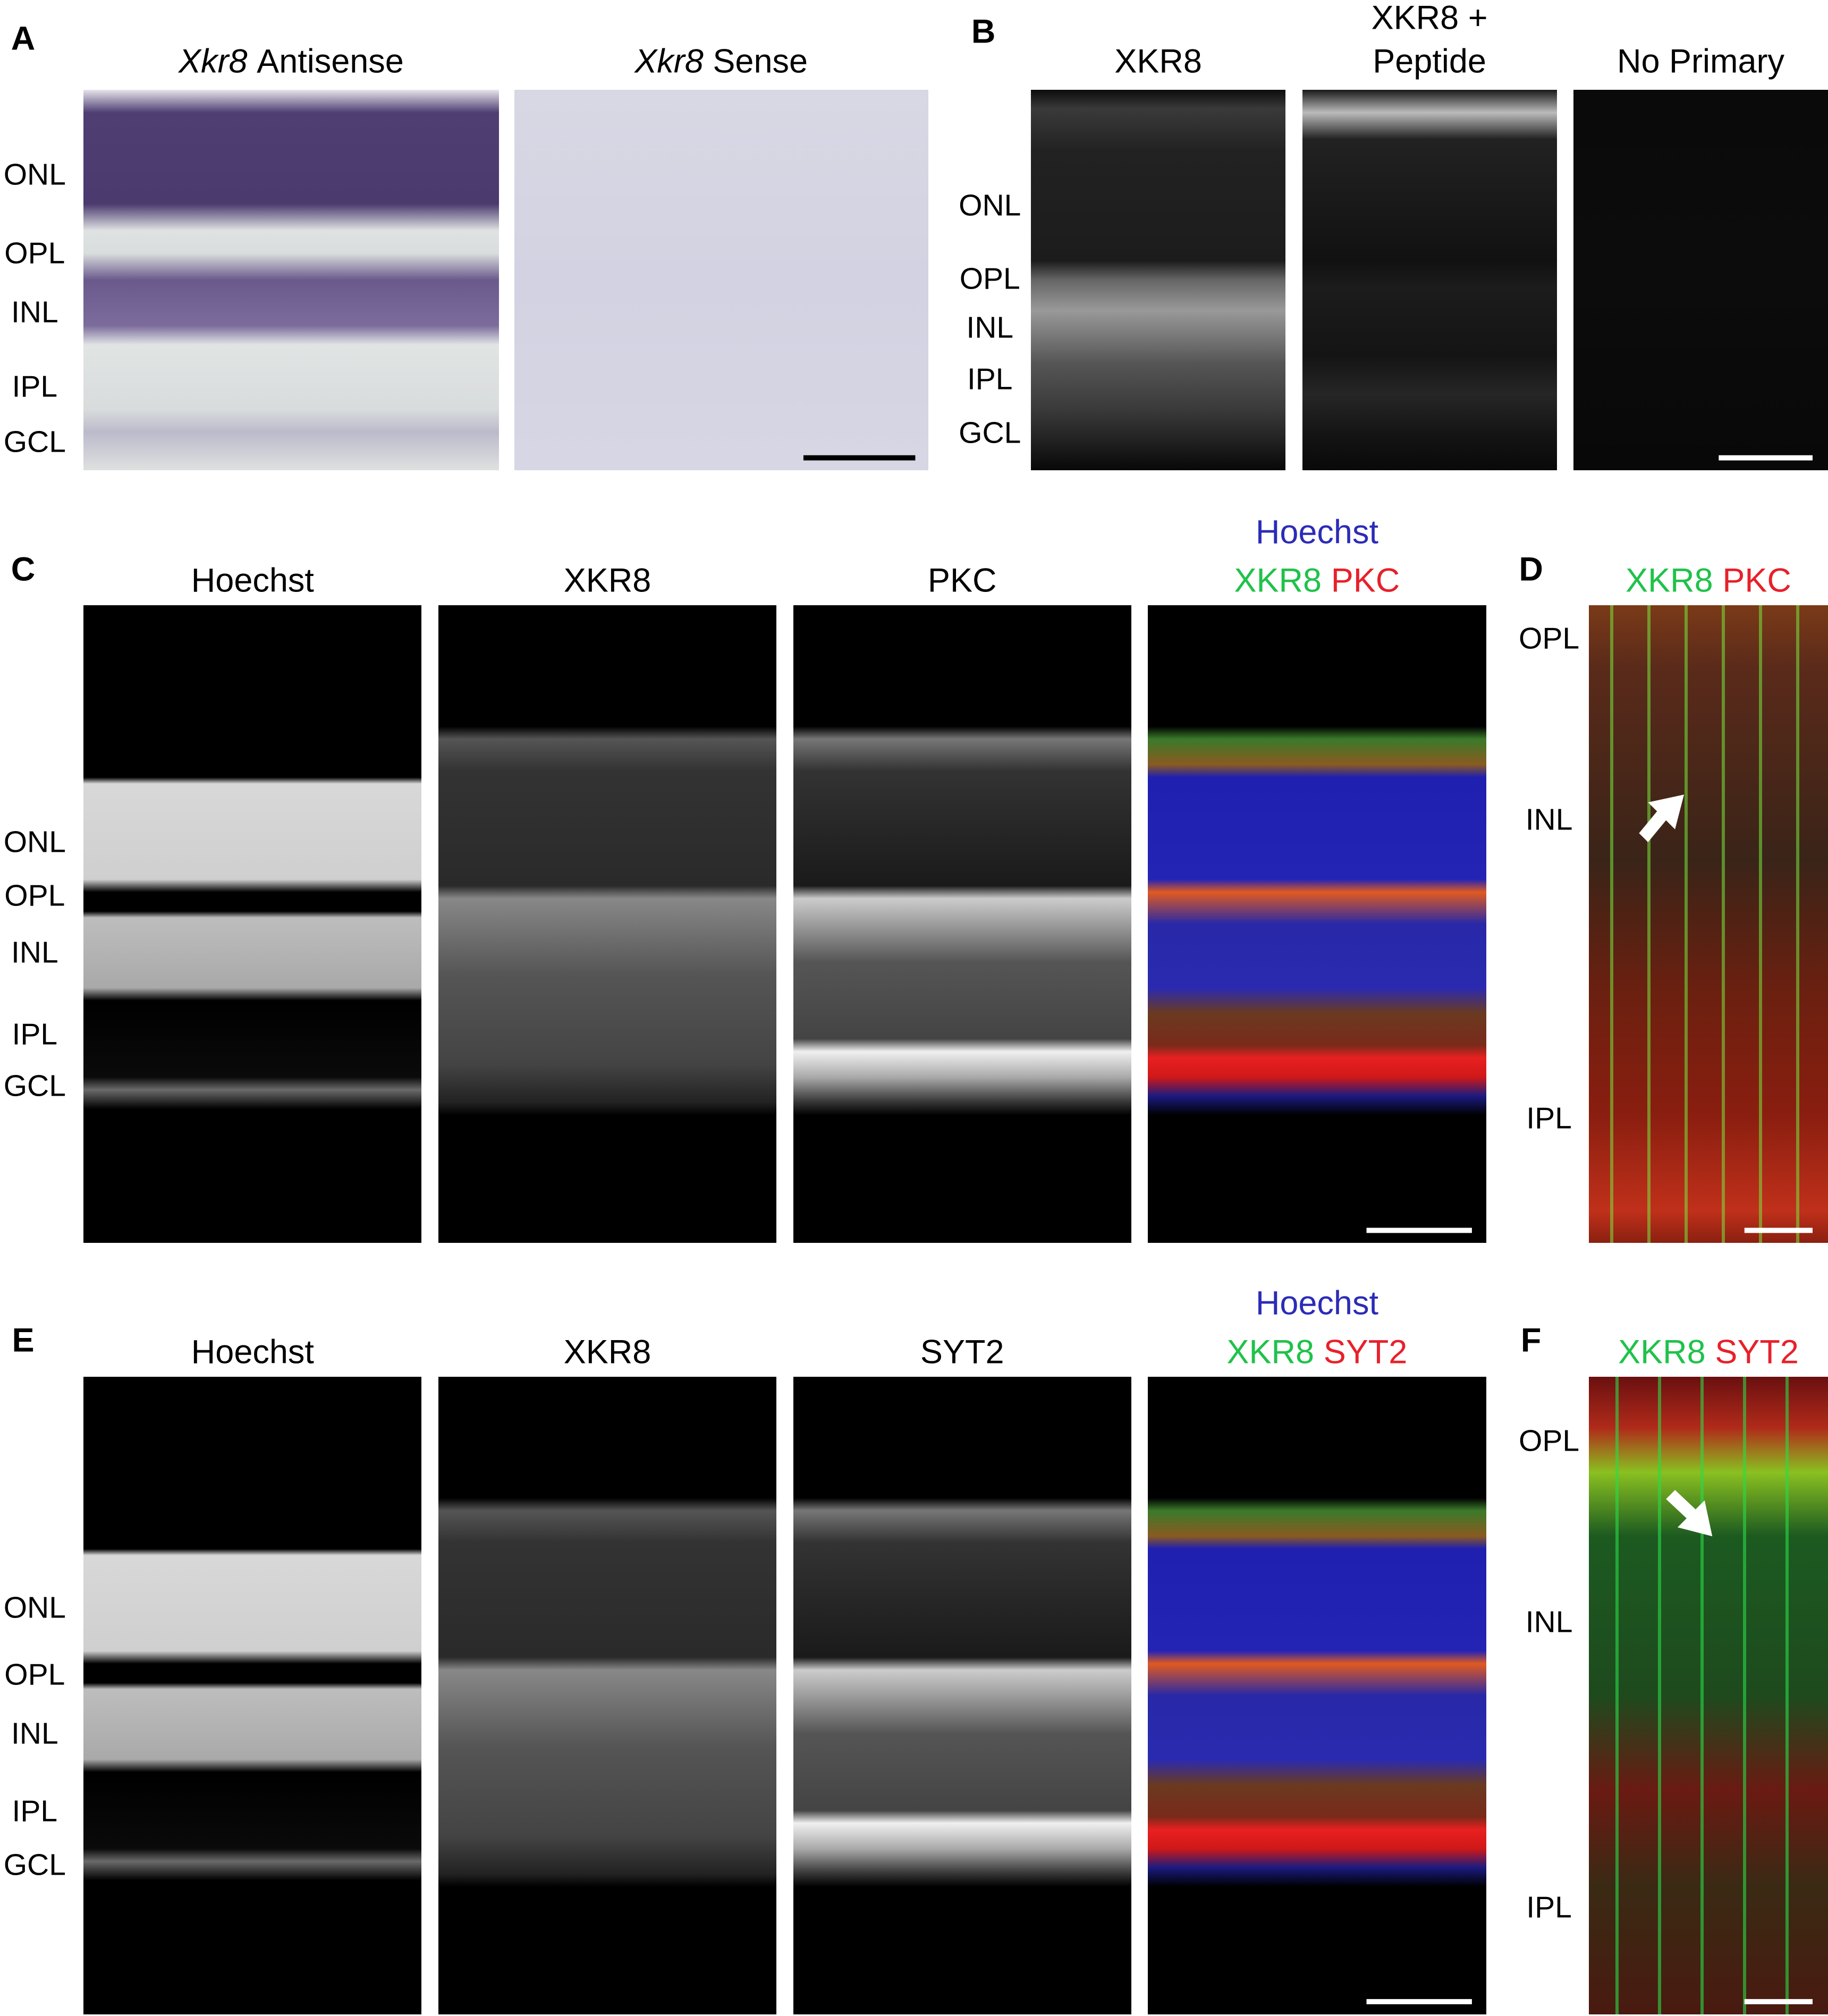 This screenshot has height=2016, width=1828. I want to click on merge-title: XKR8 PKC, so click(1317, 581).